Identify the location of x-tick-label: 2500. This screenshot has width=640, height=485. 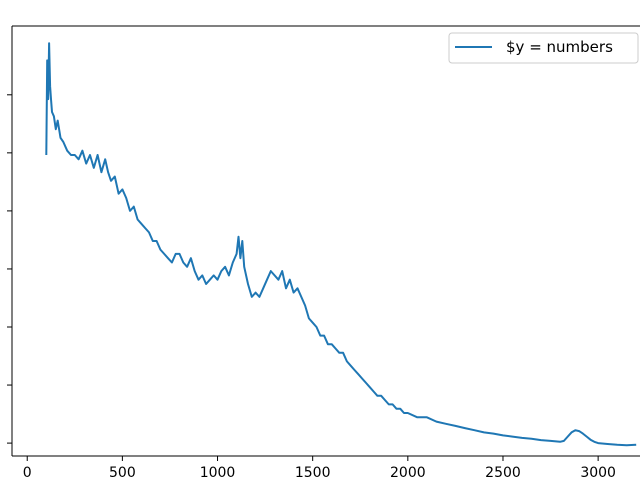
(503, 472).